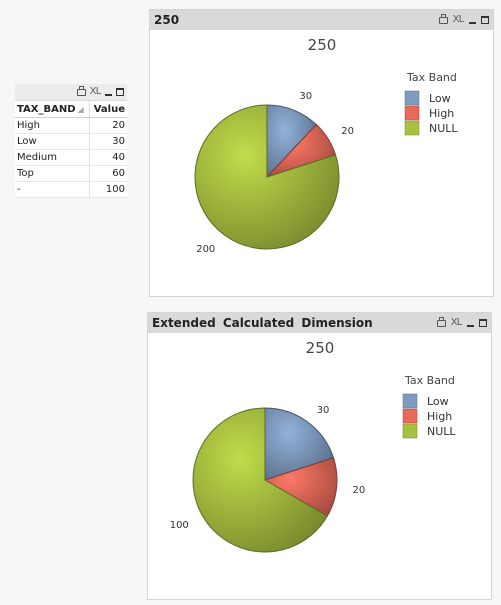 The width and height of the screenshot is (501, 605). Describe the element at coordinates (52, 157) in the screenshot. I see `cell-tax-band: Medium` at that location.